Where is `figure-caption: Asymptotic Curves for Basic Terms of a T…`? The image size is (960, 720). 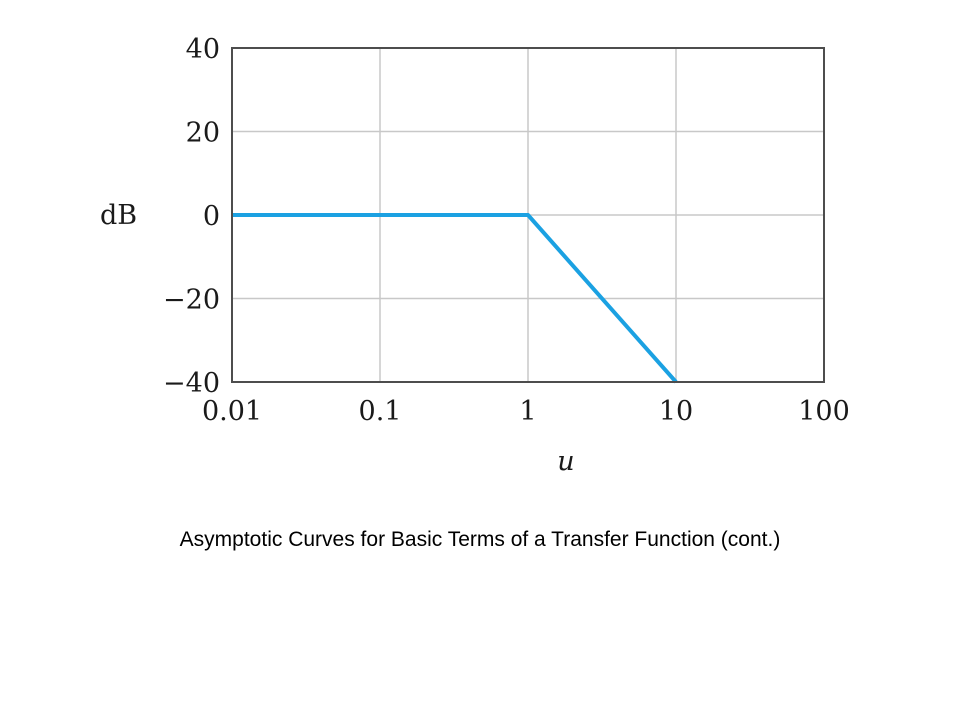
figure-caption: Asymptotic Curves for Basic Terms of a T… is located at coordinates (480, 539).